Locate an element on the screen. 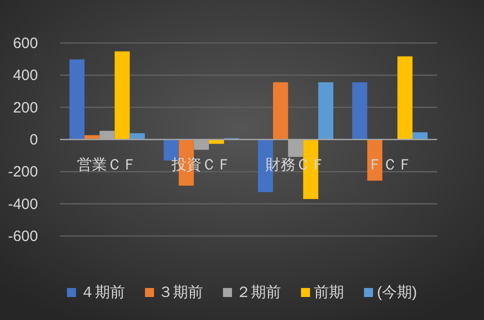 The width and height of the screenshot is (484, 320). legend-label: (今期) is located at coordinates (397, 292).